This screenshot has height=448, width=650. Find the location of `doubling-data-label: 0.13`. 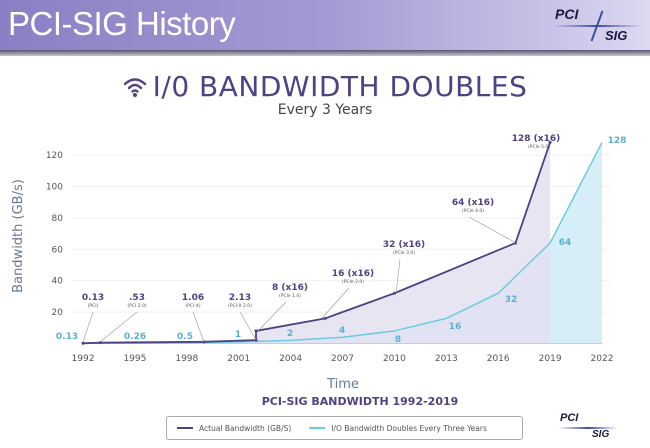

doubling-data-label: 0.13 is located at coordinates (67, 337).